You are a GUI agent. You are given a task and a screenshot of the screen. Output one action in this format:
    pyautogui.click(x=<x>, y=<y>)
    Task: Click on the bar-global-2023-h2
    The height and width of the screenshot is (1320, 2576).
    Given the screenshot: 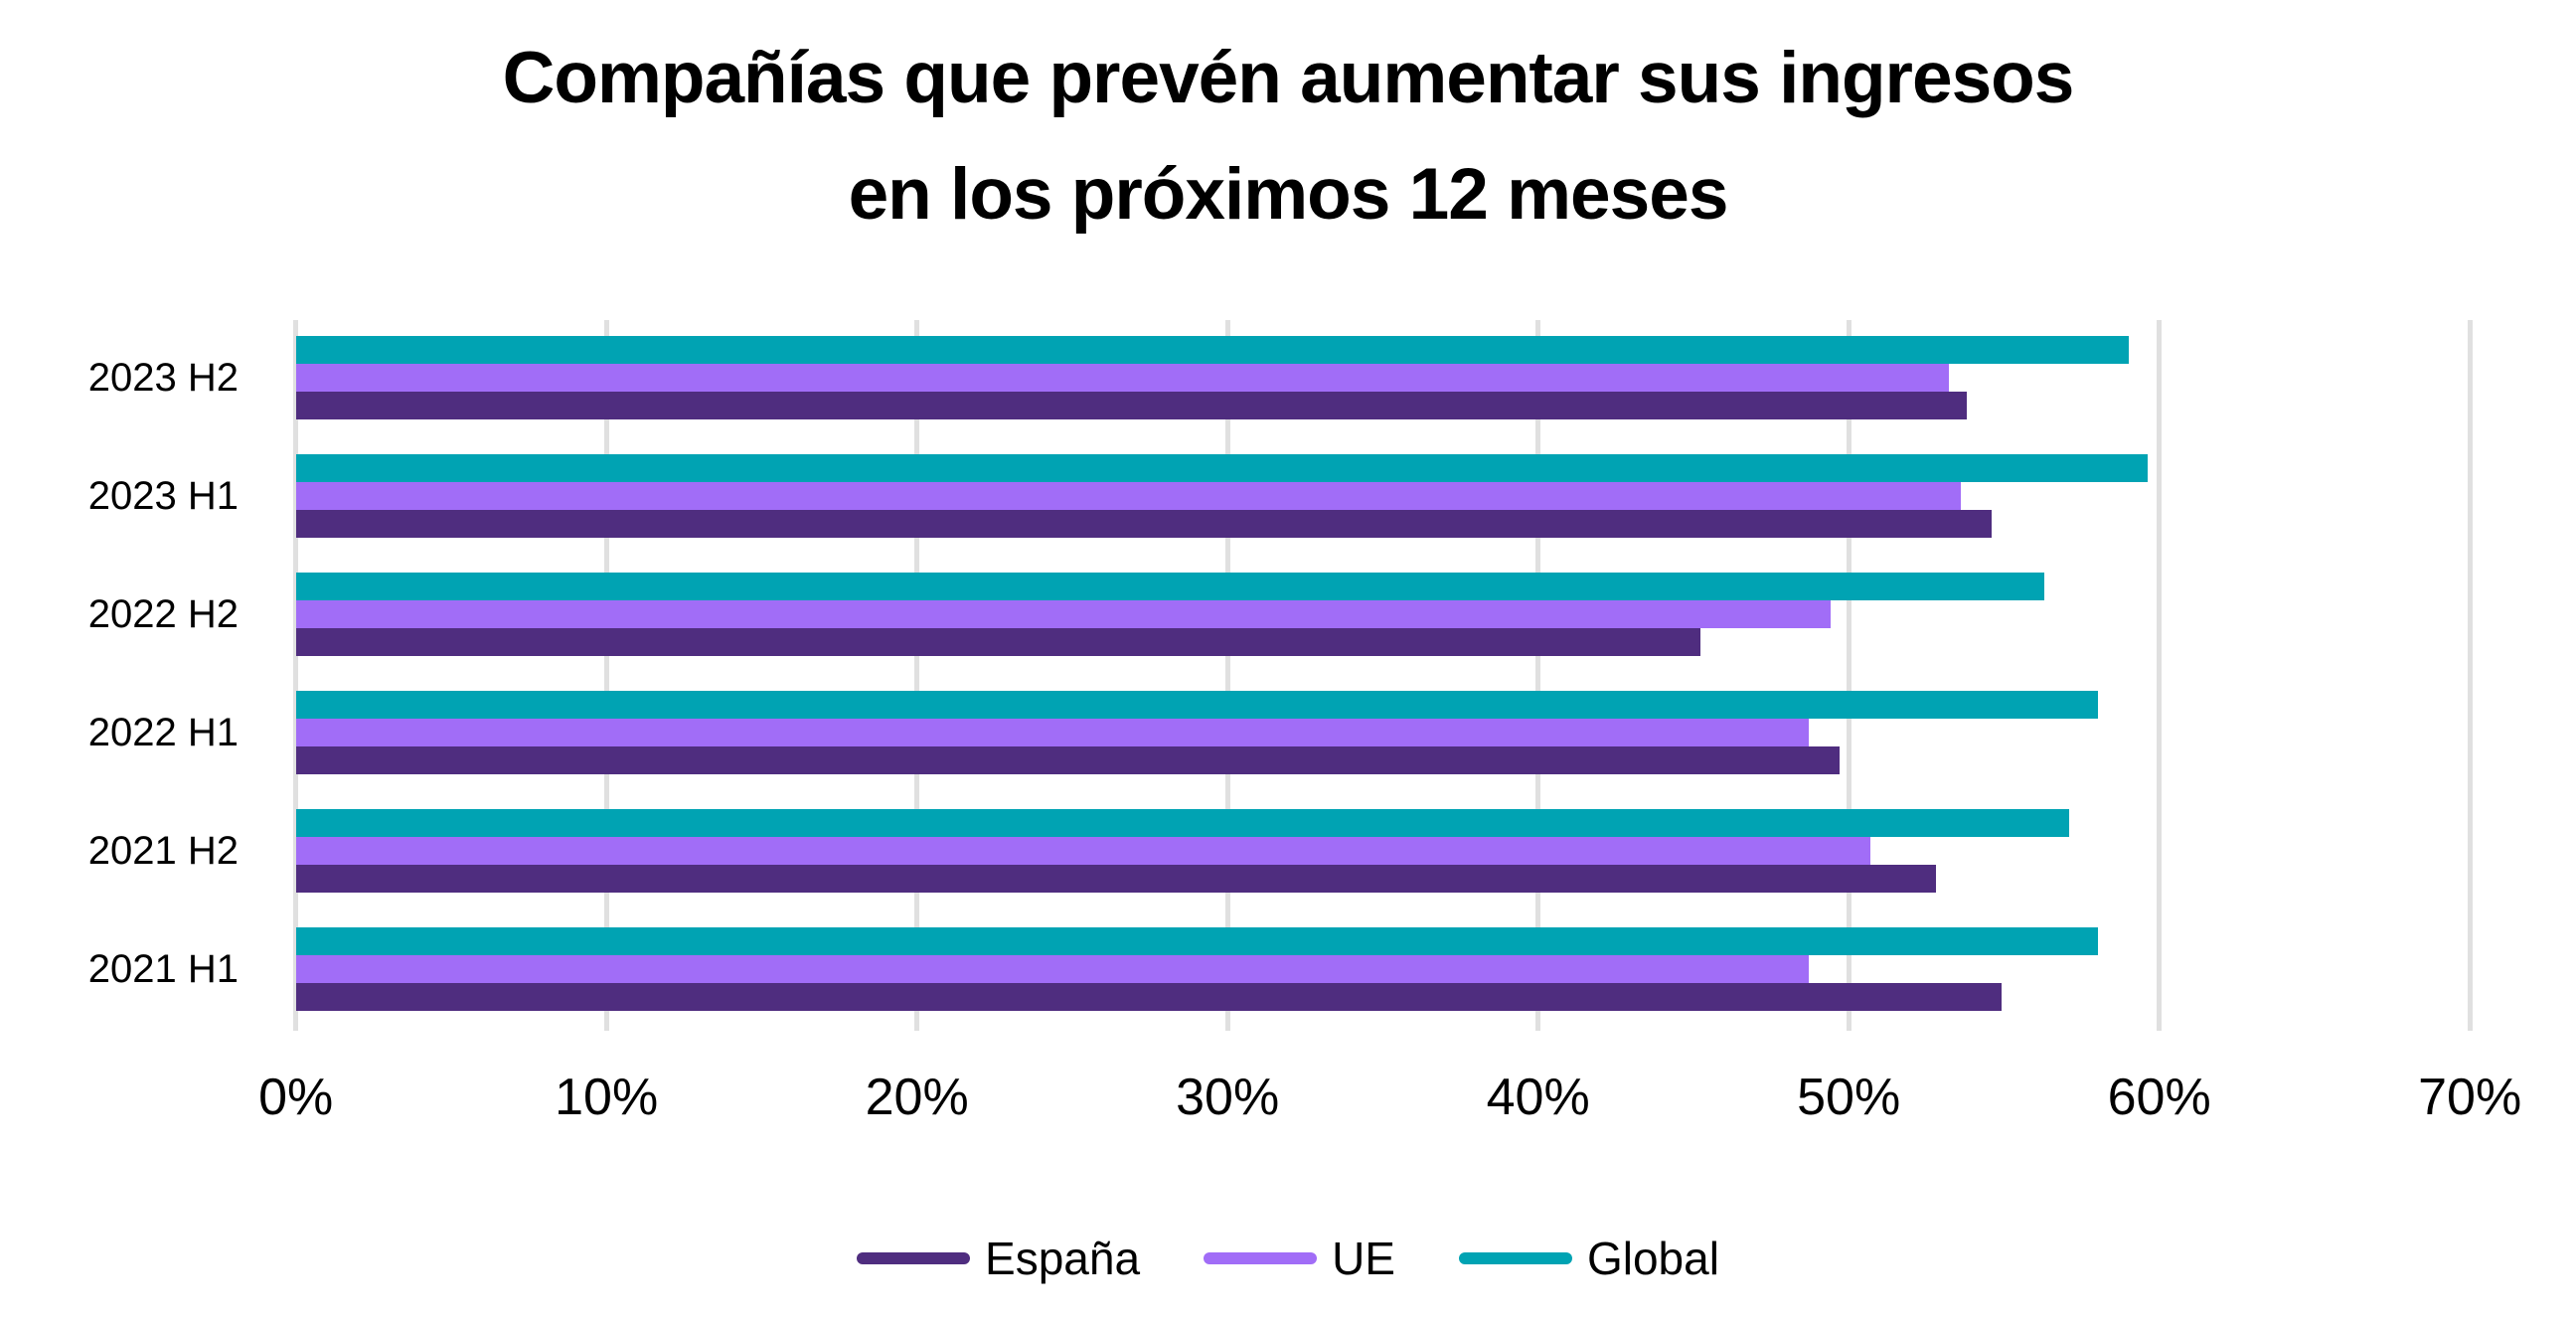 What is the action you would take?
    pyautogui.click(x=1212, y=350)
    